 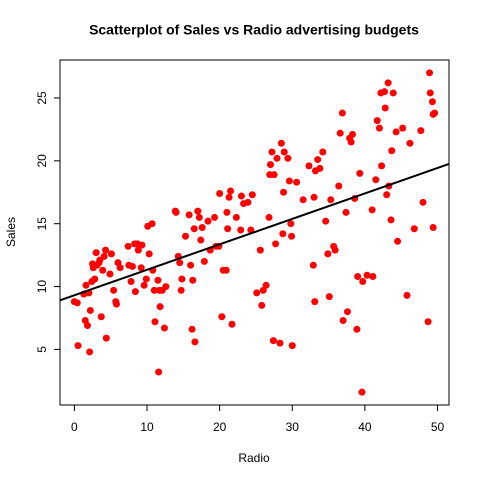 I want to click on x-tick-label: 30, so click(x=293, y=427).